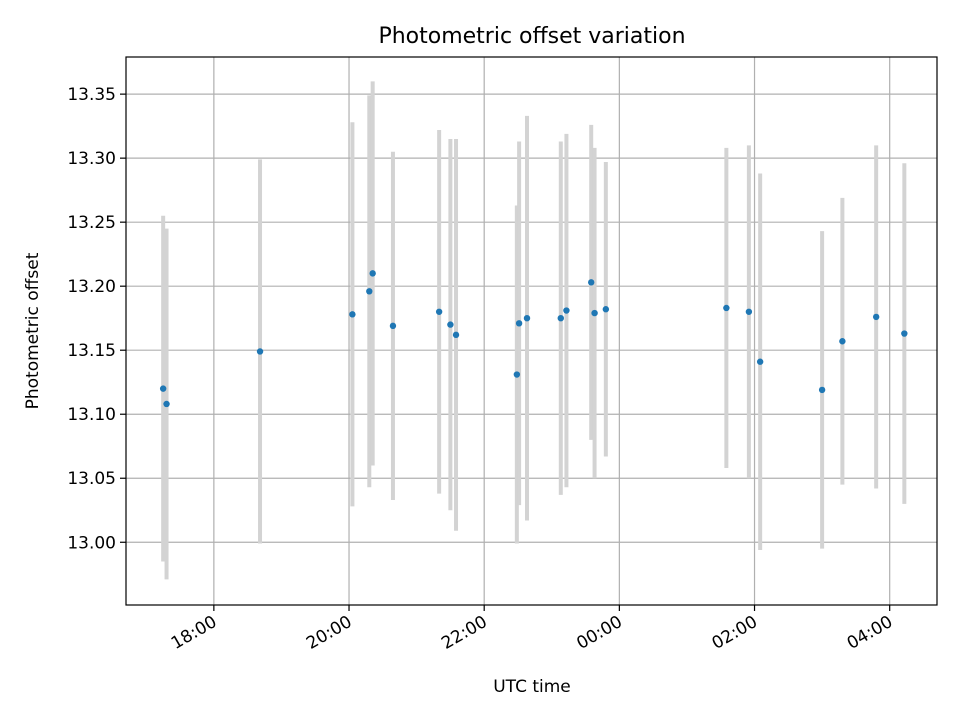  I want to click on y-tick-label: 13.10, so click(91, 415).